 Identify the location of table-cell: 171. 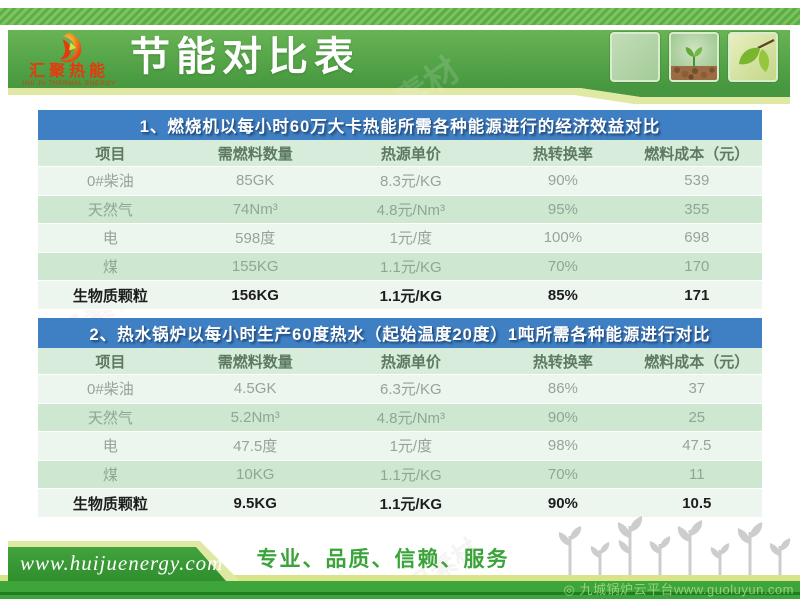
(697, 295).